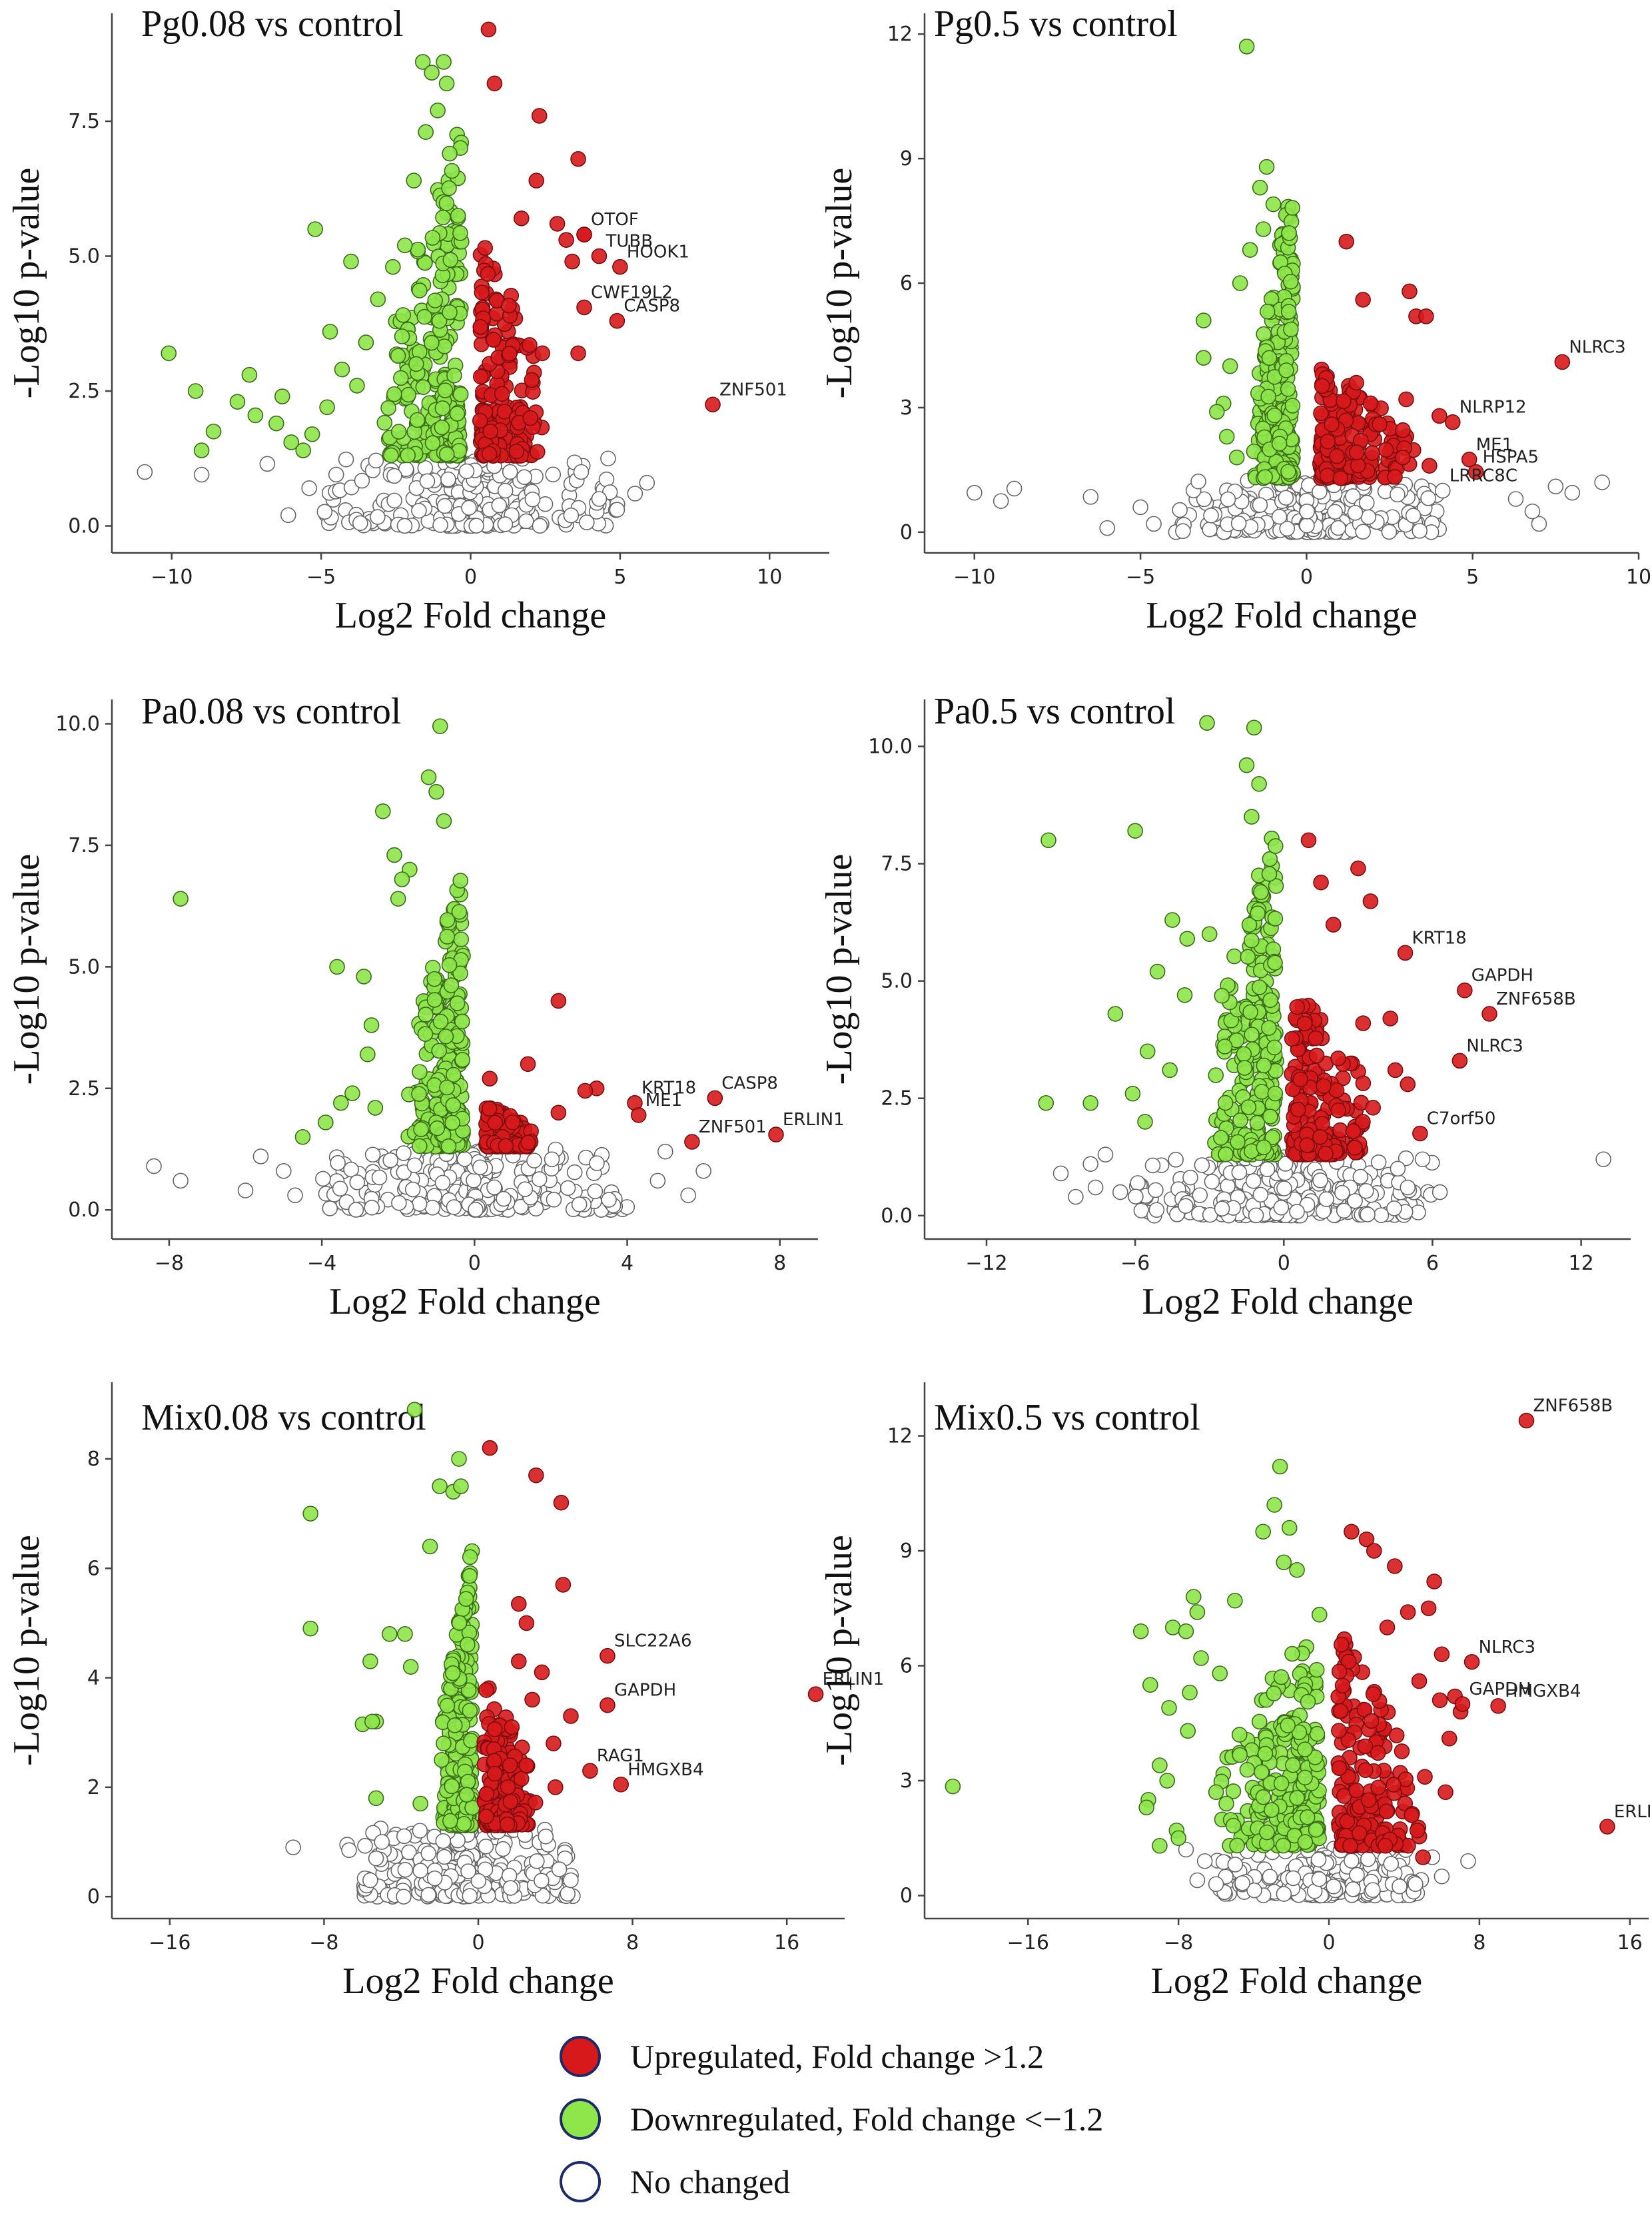 The image size is (1652, 2213). I want to click on panel-title: Pg0.5 vs control, so click(1056, 24).